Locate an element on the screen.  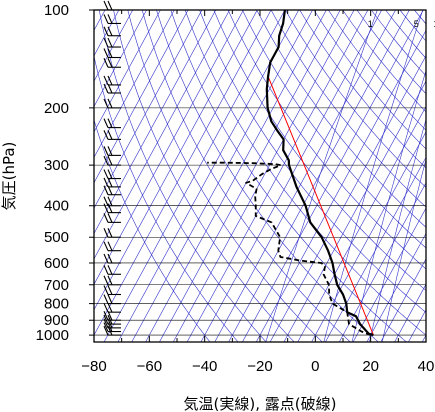
y-tick-label: 300 is located at coordinates (56, 165).